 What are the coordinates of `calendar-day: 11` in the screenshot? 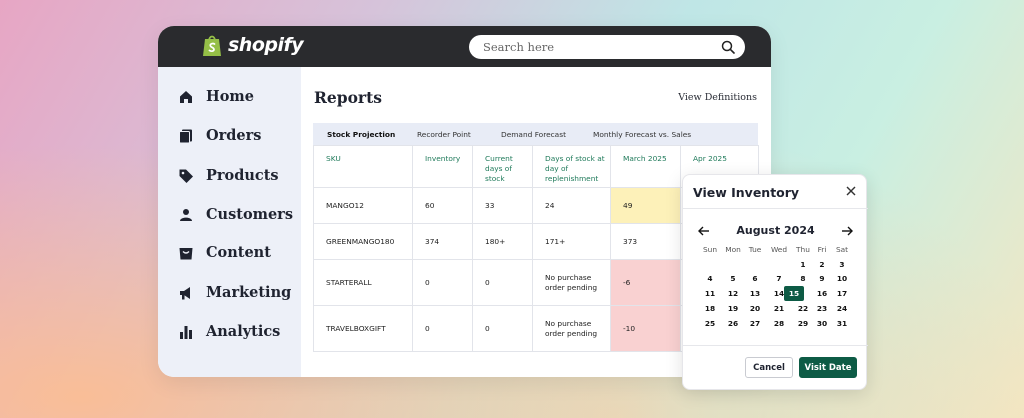 It's located at (710, 293).